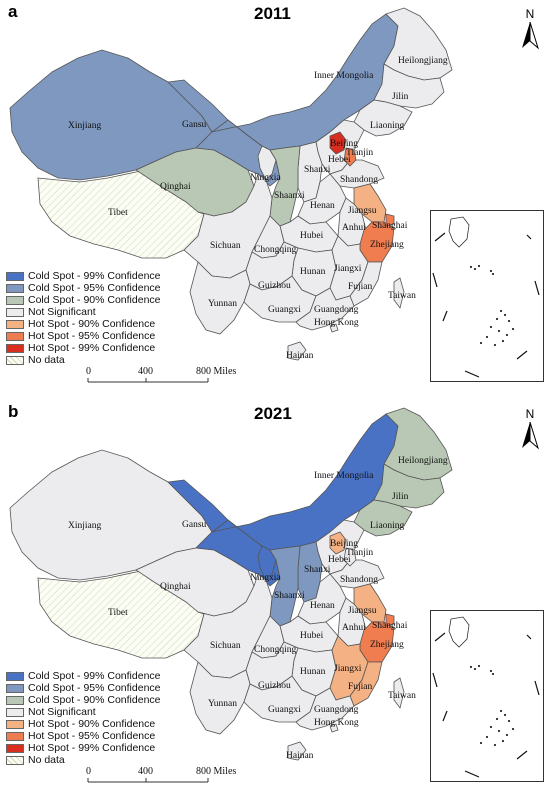  What do you see at coordinates (387, 645) in the screenshot?
I see `province-label-zhejiang: Zhejiang` at bounding box center [387, 645].